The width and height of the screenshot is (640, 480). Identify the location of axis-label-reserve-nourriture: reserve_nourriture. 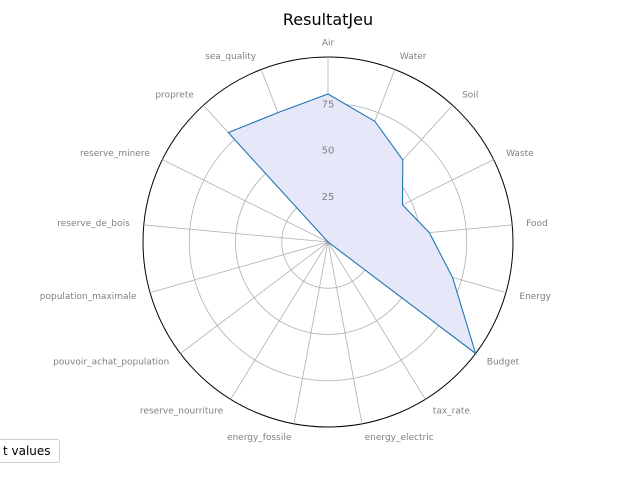
(182, 412).